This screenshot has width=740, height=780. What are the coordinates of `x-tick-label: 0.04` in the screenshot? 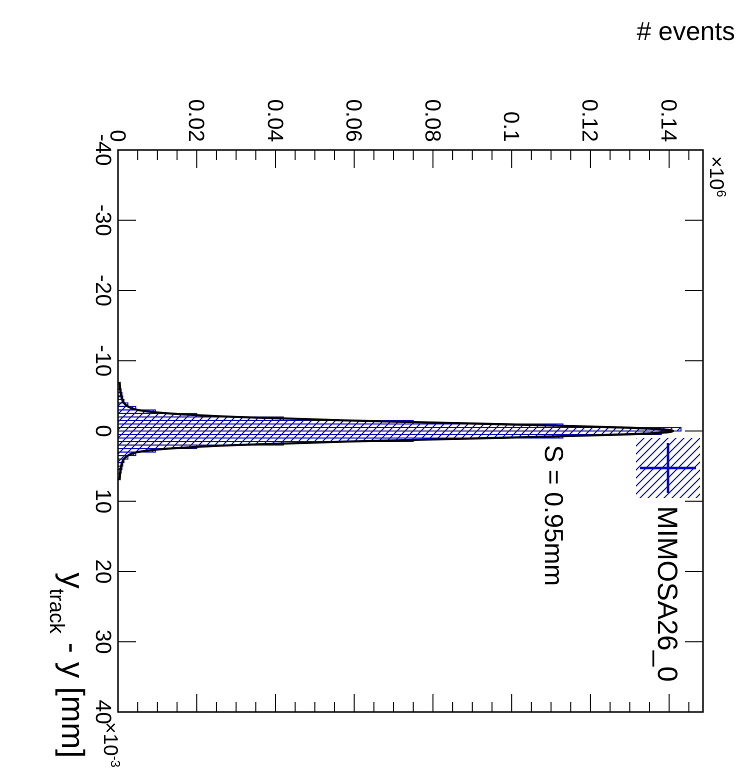 It's located at (275, 120).